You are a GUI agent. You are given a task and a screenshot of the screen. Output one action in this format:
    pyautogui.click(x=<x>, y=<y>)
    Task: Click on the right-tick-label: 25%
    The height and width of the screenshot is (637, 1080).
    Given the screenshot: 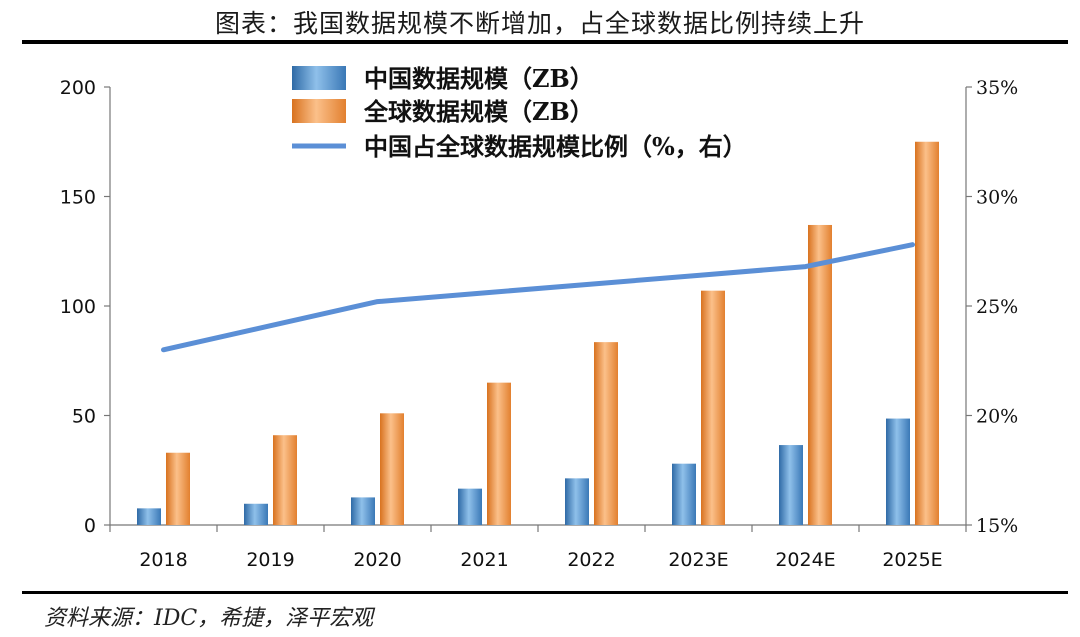 What is the action you would take?
    pyautogui.click(x=997, y=307)
    